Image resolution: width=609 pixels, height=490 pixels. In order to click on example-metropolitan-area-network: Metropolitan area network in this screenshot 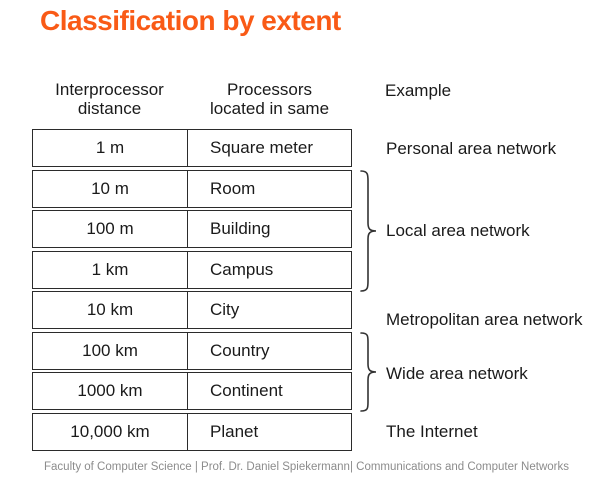, I will do `click(484, 319)`.